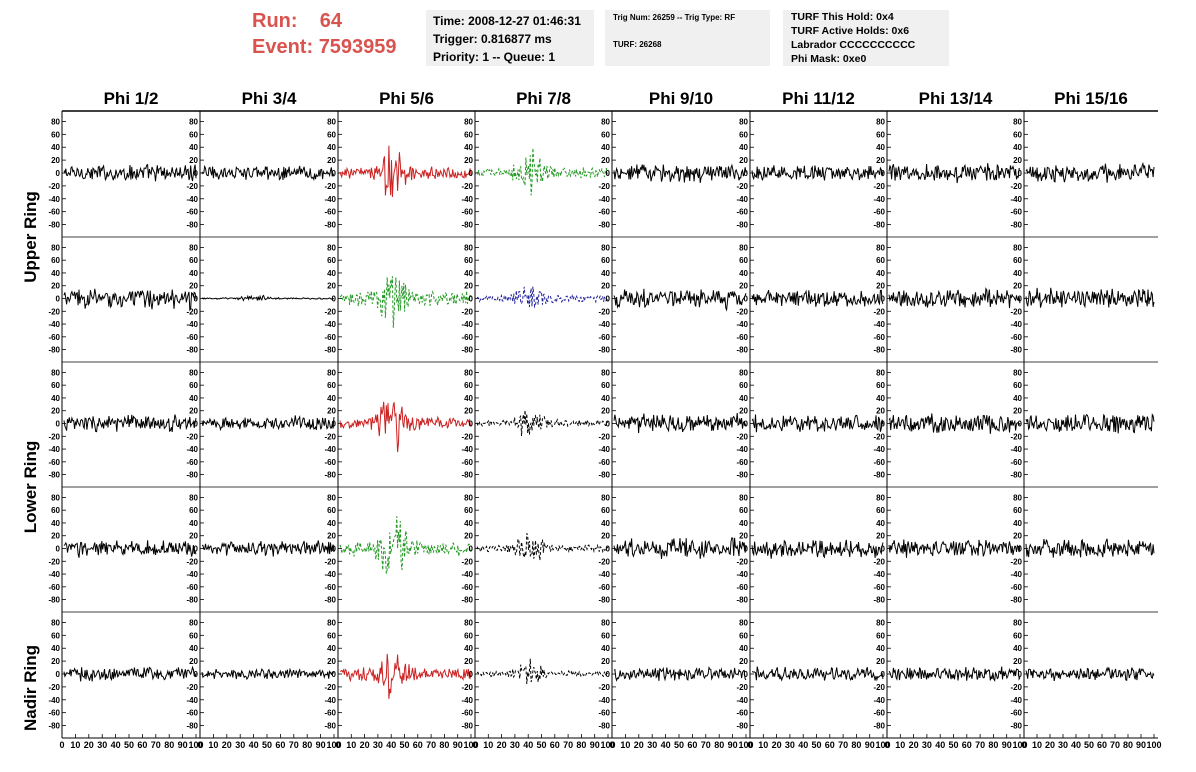  What do you see at coordinates (494, 57) in the screenshot?
I see `priority-line: Priority: 1 -- Queue: 1` at bounding box center [494, 57].